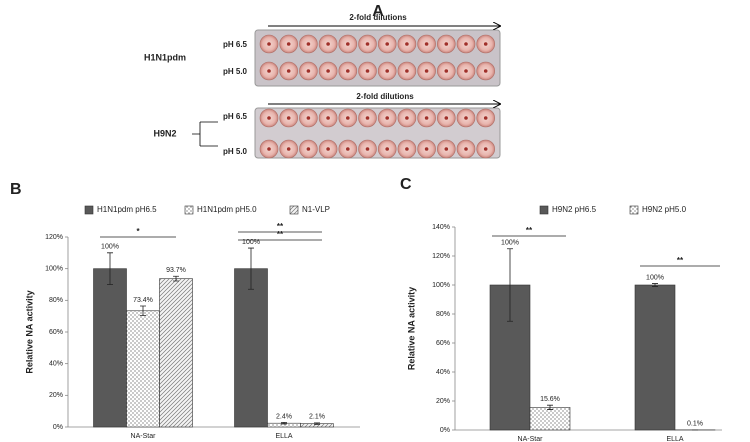 This screenshot has height=442, width=750. I want to click on panel-label: C, so click(406, 184).